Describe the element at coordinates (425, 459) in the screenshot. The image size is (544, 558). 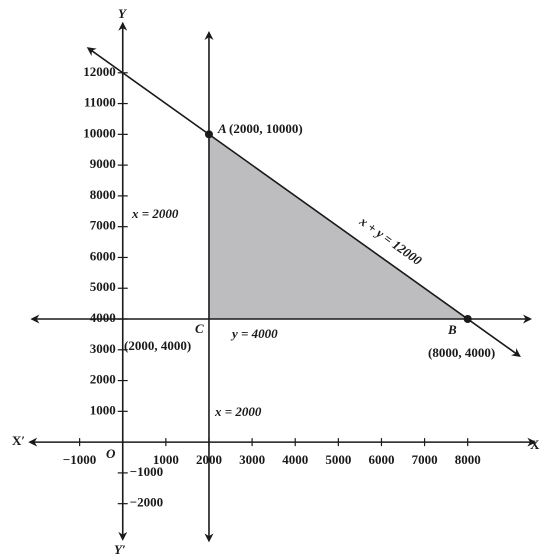
I see `x-tick-label: 7000` at that location.